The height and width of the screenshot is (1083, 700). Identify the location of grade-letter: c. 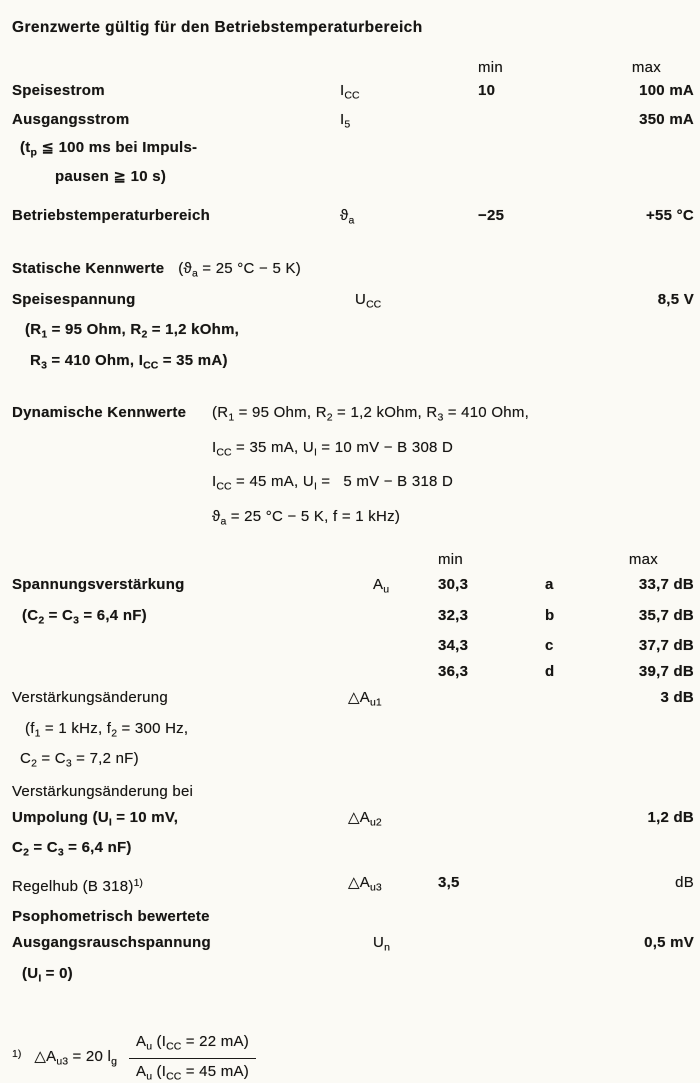
(549, 645).